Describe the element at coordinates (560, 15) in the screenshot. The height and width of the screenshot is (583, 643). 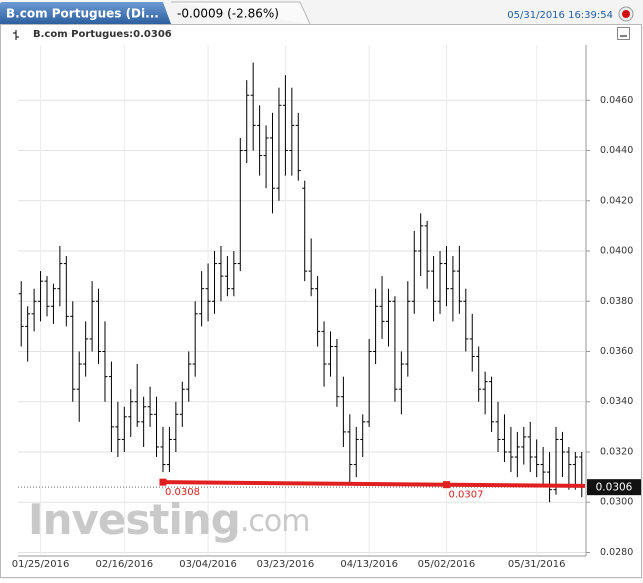
I see `timestamp: 05/31/2016 16:39:54` at that location.